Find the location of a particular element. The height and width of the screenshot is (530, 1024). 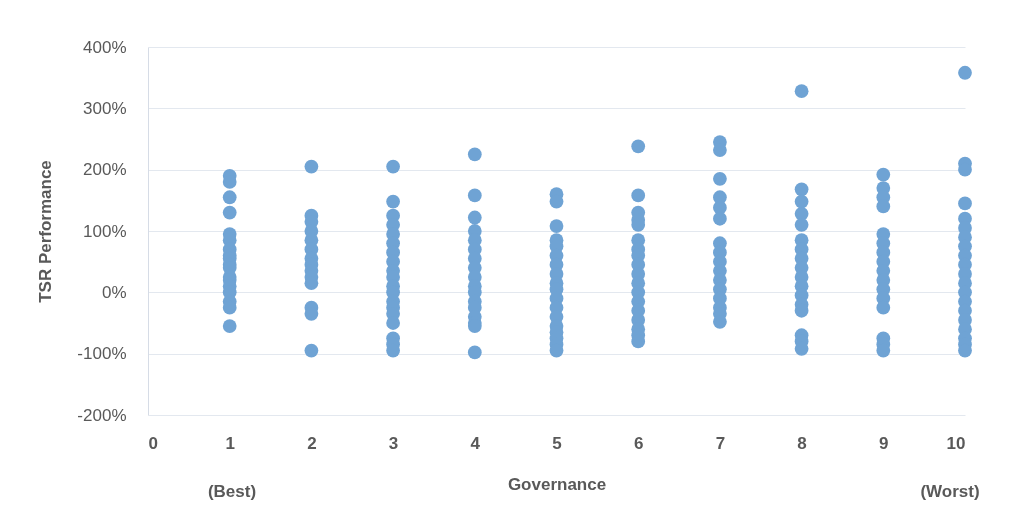

x-tick-label: 9 is located at coordinates (884, 443).